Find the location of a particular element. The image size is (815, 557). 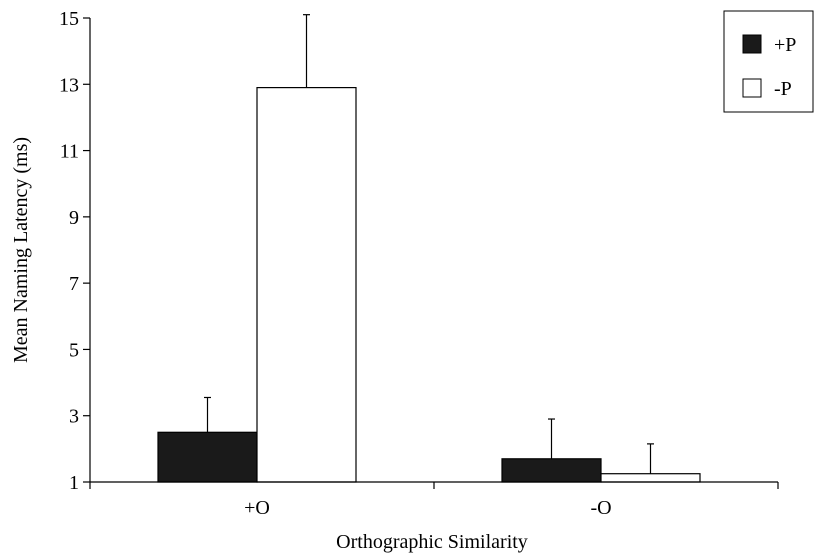

x-ticks: +O -O is located at coordinates (434, 500).